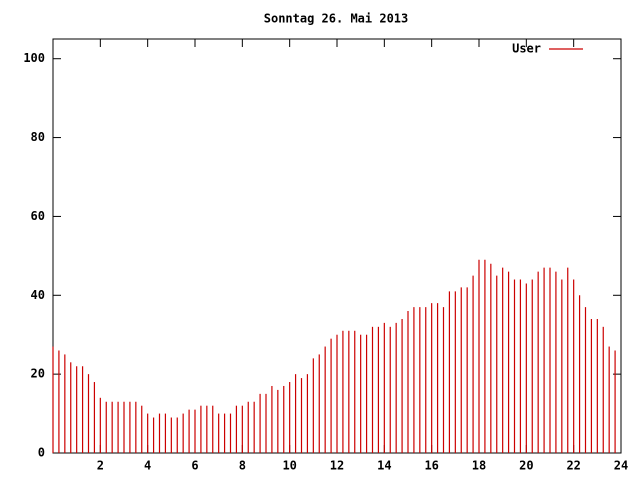 The width and height of the screenshot is (640, 480). What do you see at coordinates (41, 453) in the screenshot?
I see `y-tick-label: 0` at bounding box center [41, 453].